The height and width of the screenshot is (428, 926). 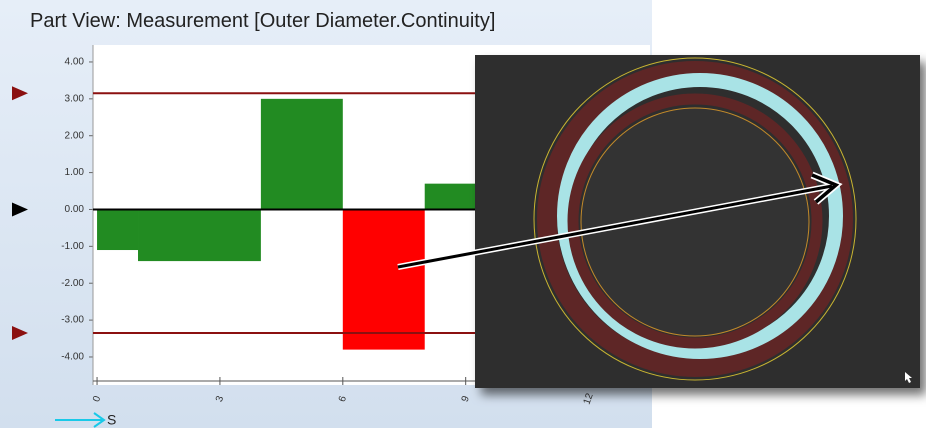 What do you see at coordinates (75, 98) in the screenshot?
I see `y-tick-label: 3.00` at bounding box center [75, 98].